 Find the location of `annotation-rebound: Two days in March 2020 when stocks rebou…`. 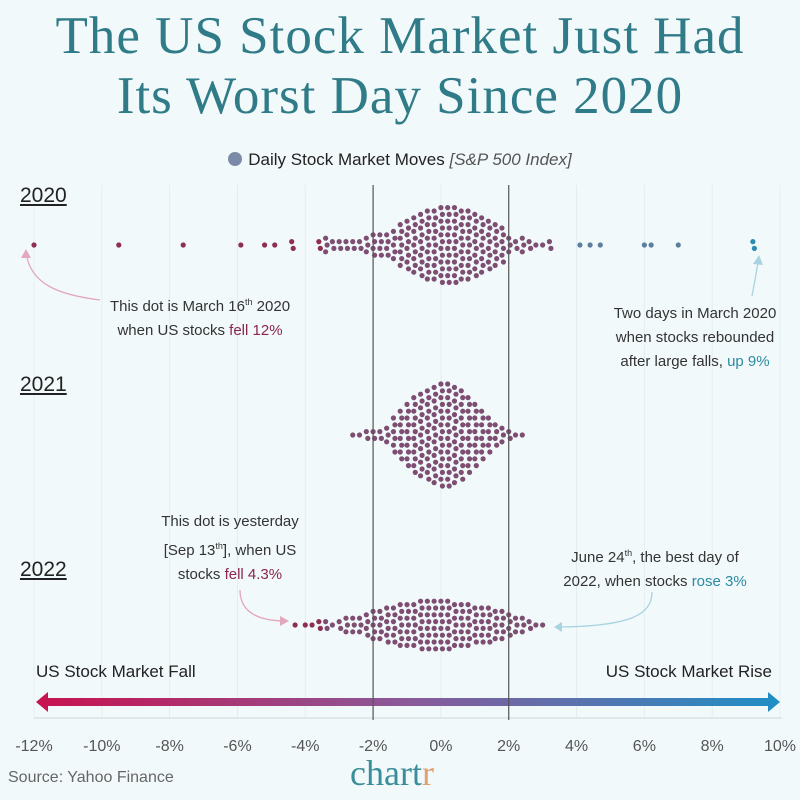

annotation-rebound: Two days in March 2020 when stocks rebou… is located at coordinates (695, 337).